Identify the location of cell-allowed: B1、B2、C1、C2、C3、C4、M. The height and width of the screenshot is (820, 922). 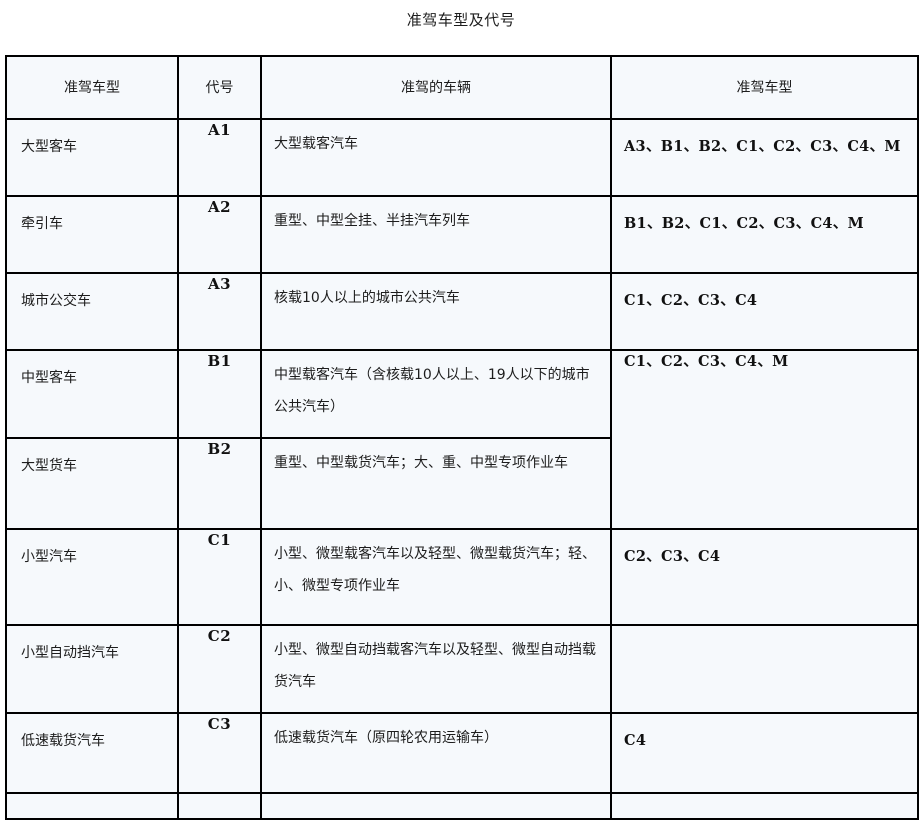
(764, 234).